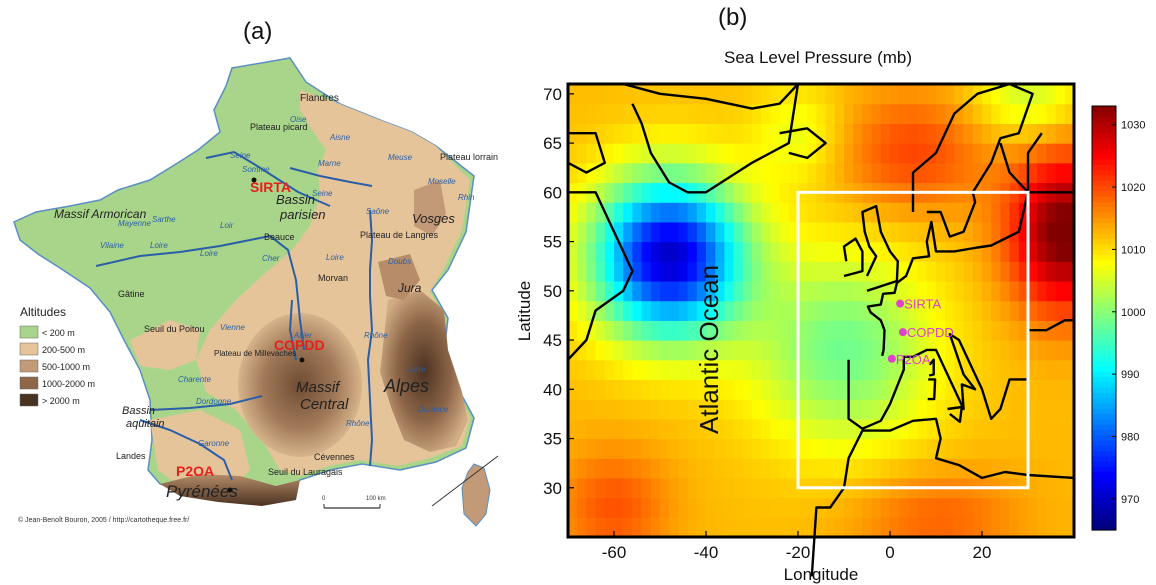 The width and height of the screenshot is (1156, 585). I want to click on jura-relief, so click(399, 277).